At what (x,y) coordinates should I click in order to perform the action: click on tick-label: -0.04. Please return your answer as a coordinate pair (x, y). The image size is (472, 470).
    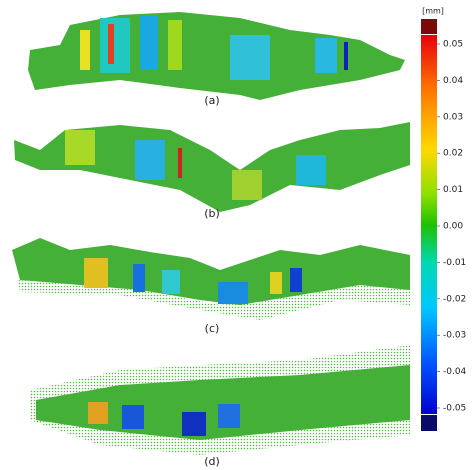
    Looking at the image, I should click on (455, 372).